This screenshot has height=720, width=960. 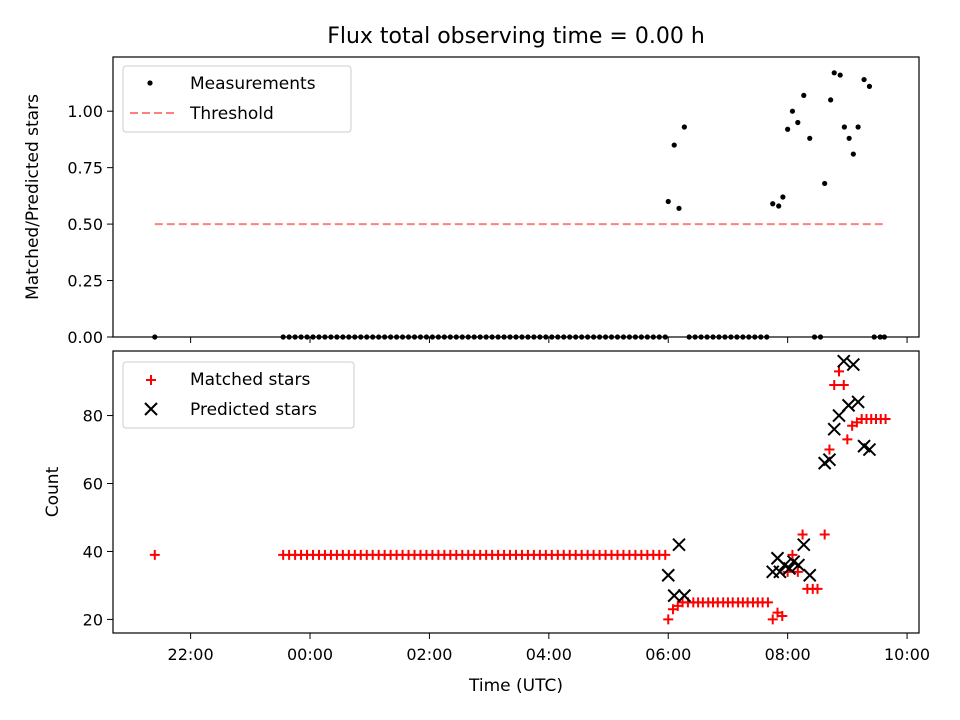 What do you see at coordinates (98, 518) in the screenshot?
I see `count-y-ticks: 20 40 60 80` at bounding box center [98, 518].